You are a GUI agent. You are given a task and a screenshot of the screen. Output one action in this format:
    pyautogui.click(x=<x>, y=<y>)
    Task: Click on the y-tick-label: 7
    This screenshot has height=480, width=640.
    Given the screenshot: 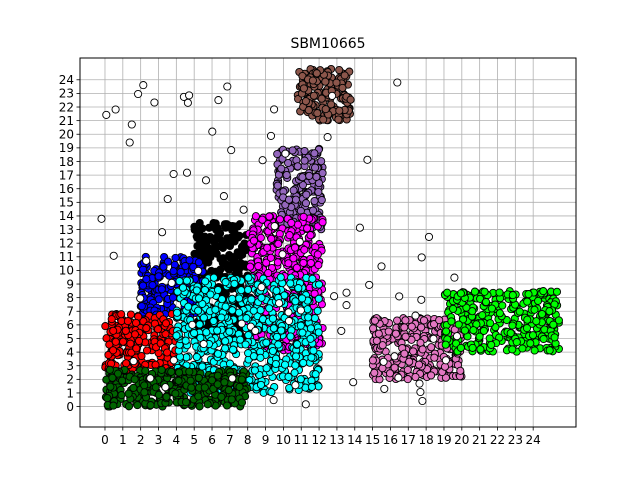 What is the action you would take?
    pyautogui.click(x=70, y=312)
    